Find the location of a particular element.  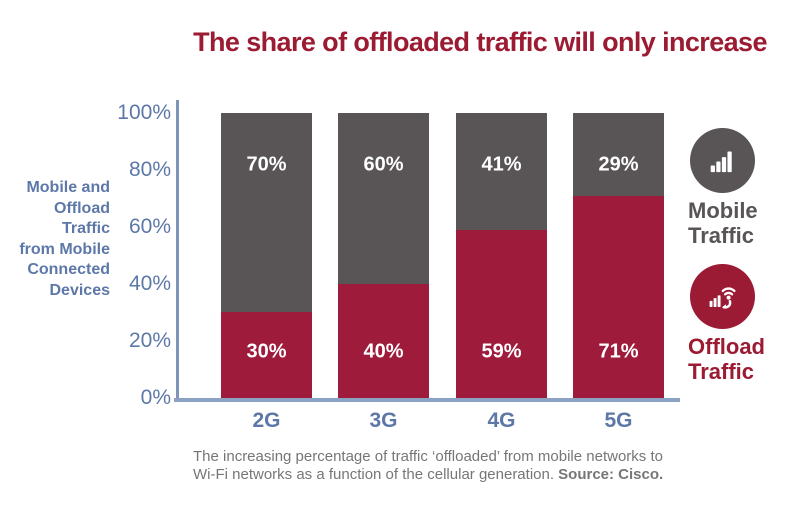

caption-source: Source: Cisco. is located at coordinates (611, 474).